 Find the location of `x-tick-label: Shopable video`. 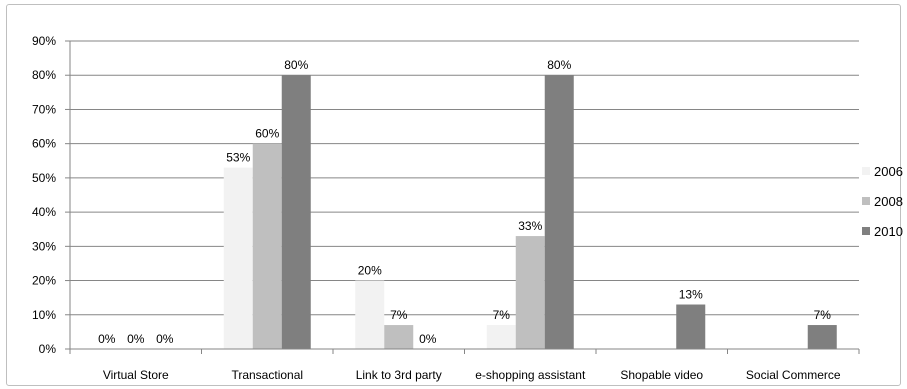

x-tick-label: Shopable video is located at coordinates (661, 375).